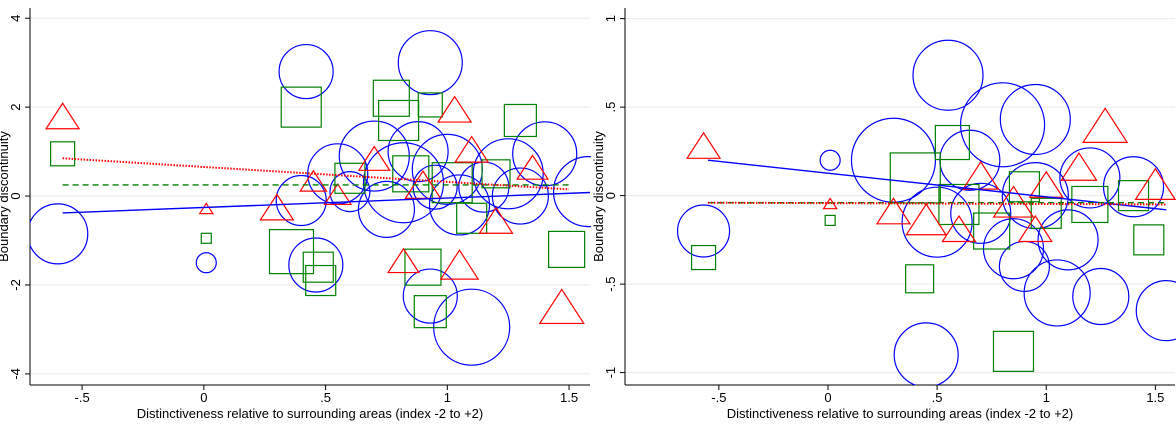 The height and width of the screenshot is (425, 1176). What do you see at coordinates (610, 107) in the screenshot?
I see `y-tick-label: .5` at bounding box center [610, 107].